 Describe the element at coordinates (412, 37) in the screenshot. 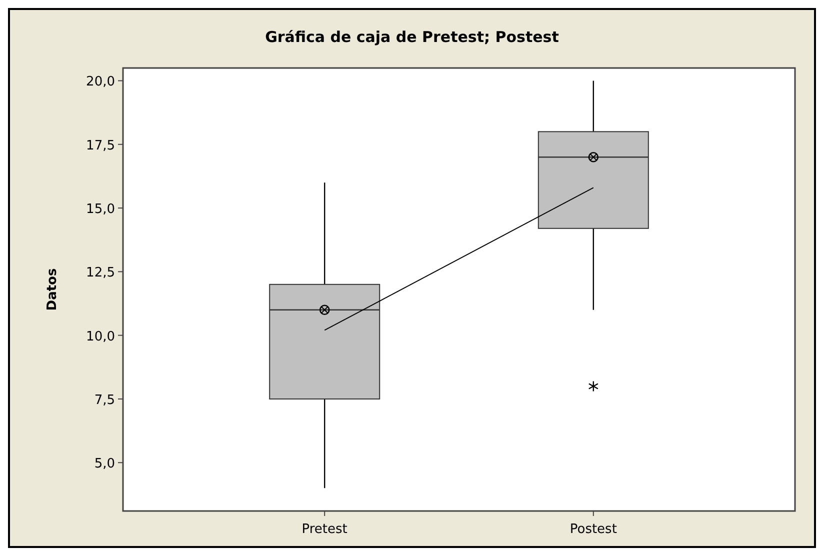

I see `chart-title: Gráfica de caja de Pretest; Postest` at that location.